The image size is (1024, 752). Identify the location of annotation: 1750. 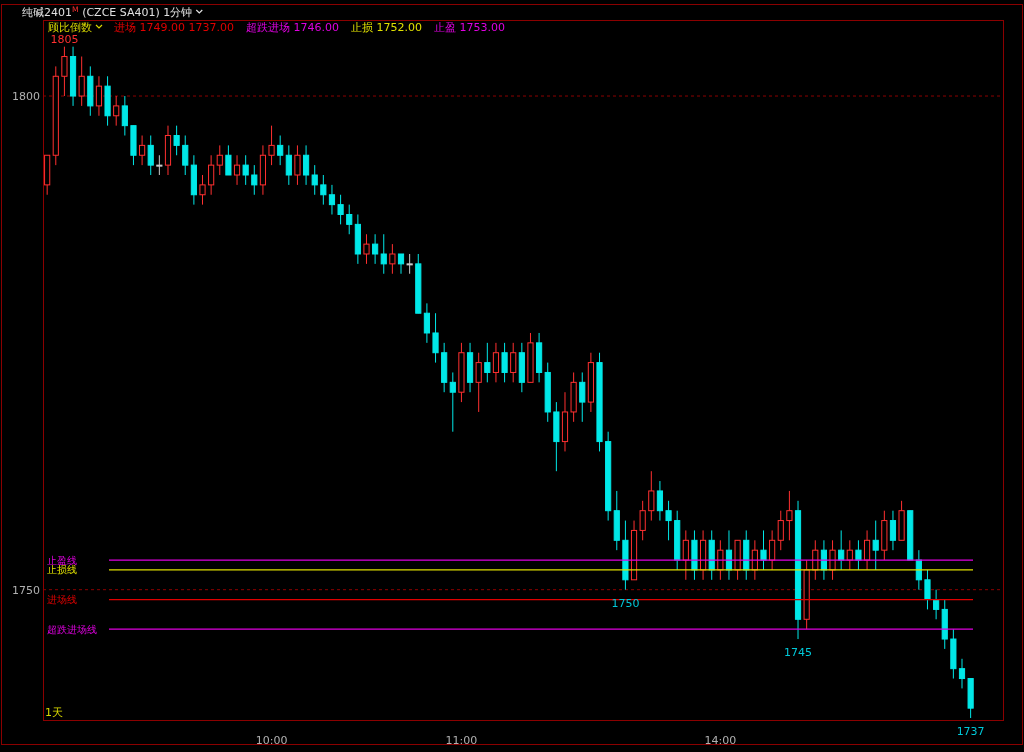
(625, 603).